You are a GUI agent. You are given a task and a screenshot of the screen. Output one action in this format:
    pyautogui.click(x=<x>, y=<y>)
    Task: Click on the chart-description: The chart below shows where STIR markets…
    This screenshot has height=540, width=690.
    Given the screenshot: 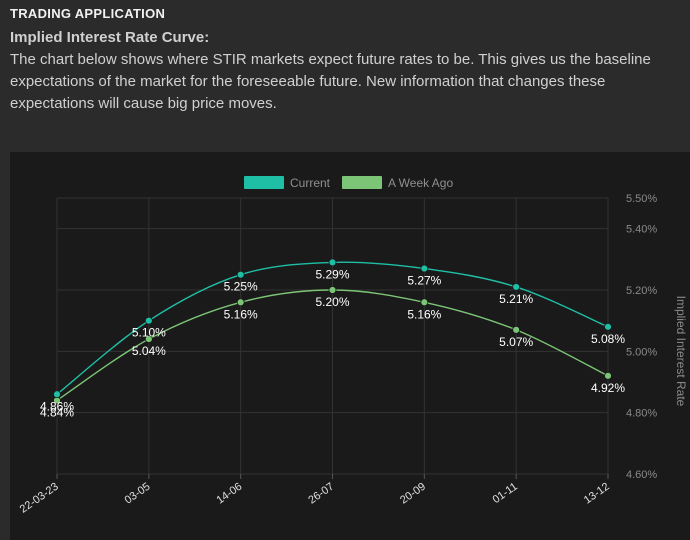 What is the action you would take?
    pyautogui.click(x=330, y=81)
    